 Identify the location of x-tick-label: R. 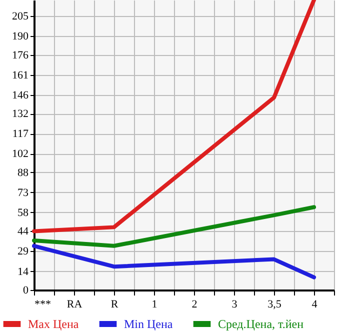
(114, 304).